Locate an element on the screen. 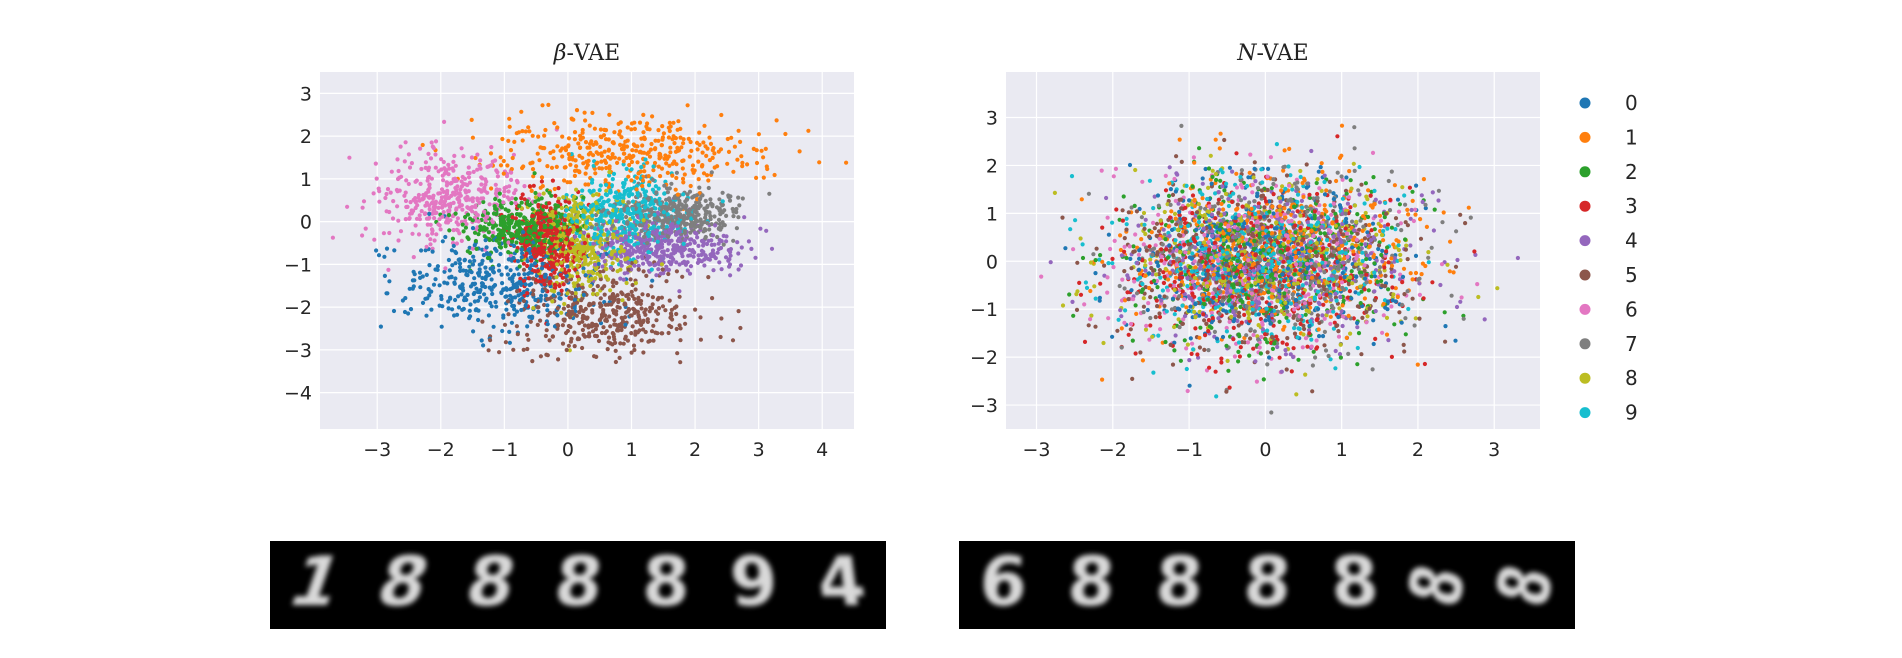  y-tick-label: 0 is located at coordinates (306, 223).